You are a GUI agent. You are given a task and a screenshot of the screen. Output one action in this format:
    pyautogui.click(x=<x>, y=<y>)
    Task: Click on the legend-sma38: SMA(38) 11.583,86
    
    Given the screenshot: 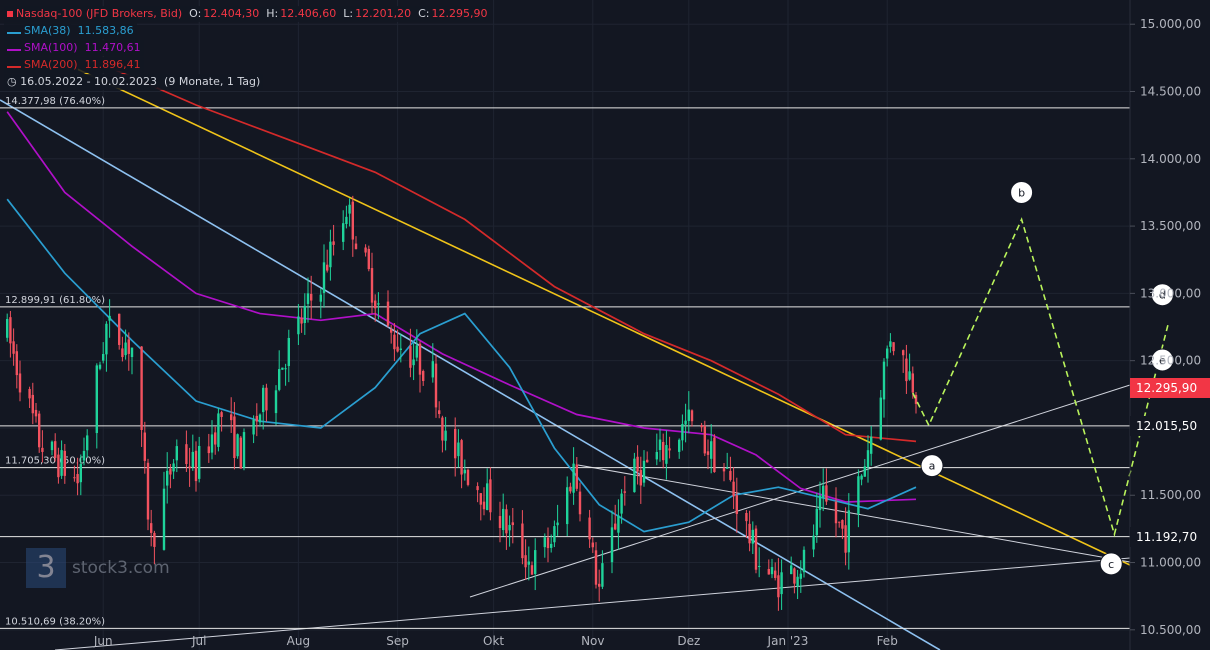 What is the action you would take?
    pyautogui.click(x=247, y=30)
    